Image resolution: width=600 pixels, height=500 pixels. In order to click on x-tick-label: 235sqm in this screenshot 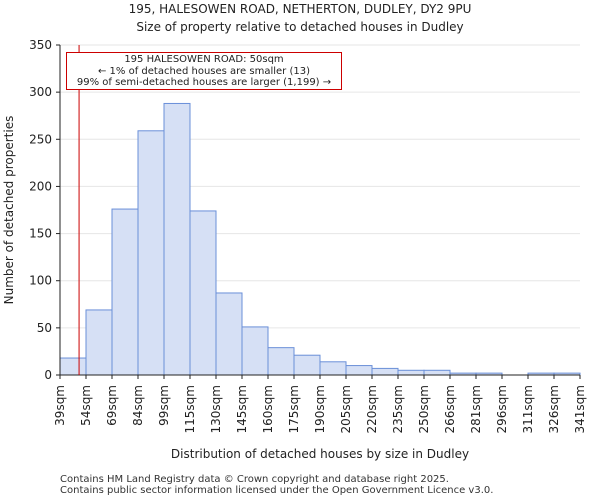, I will do `click(398, 409)`.